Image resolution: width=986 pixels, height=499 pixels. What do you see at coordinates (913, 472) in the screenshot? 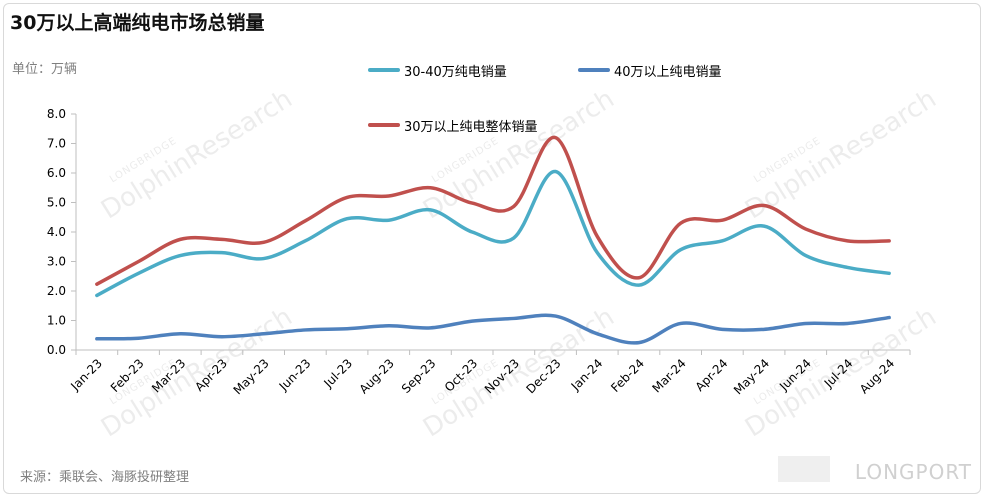
I see `brand-logo-text: LONGPORT` at bounding box center [913, 472].